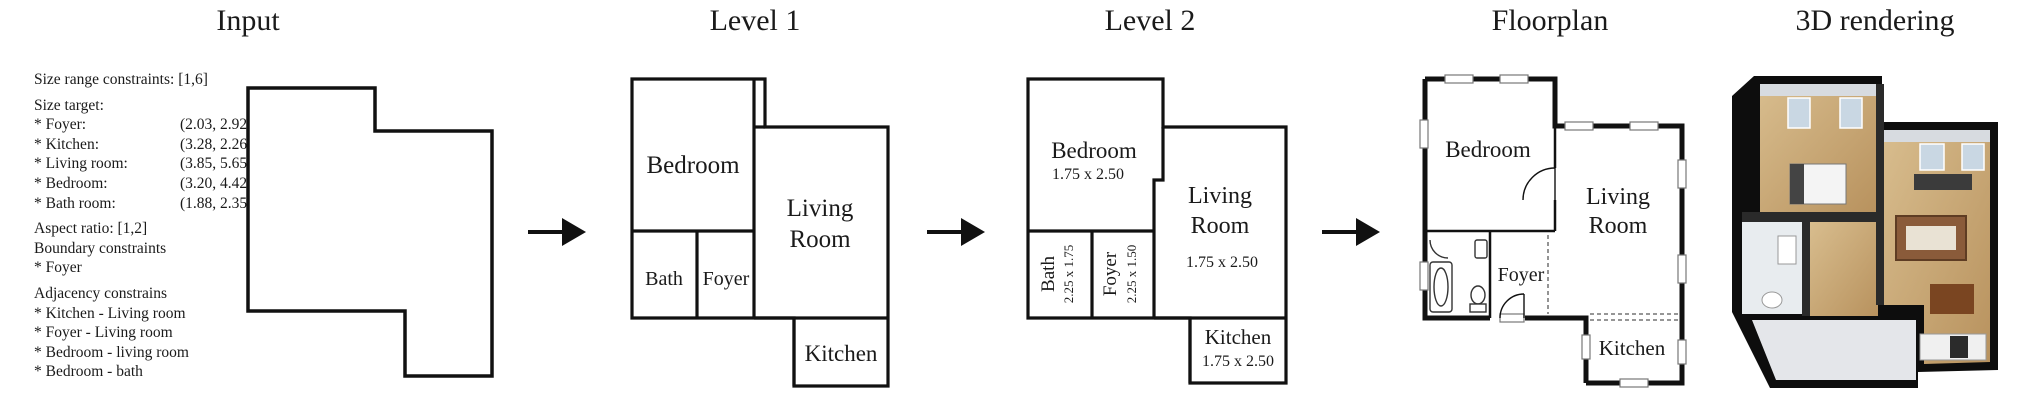 Image resolution: width=2040 pixels, height=407 pixels. What do you see at coordinates (693, 165) in the screenshot?
I see `l1-bedroom-label: Bedroom` at bounding box center [693, 165].